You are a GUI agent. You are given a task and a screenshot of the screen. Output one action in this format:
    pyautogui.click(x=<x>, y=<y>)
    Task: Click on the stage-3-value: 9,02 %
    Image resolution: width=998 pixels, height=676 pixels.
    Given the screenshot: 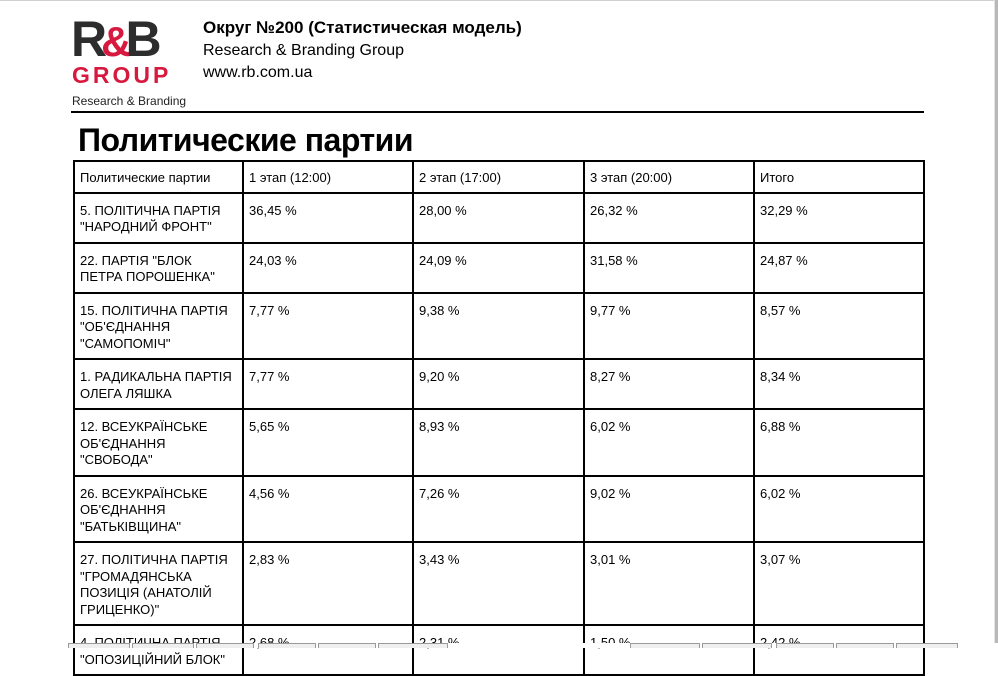 What is the action you would take?
    pyautogui.click(x=669, y=508)
    